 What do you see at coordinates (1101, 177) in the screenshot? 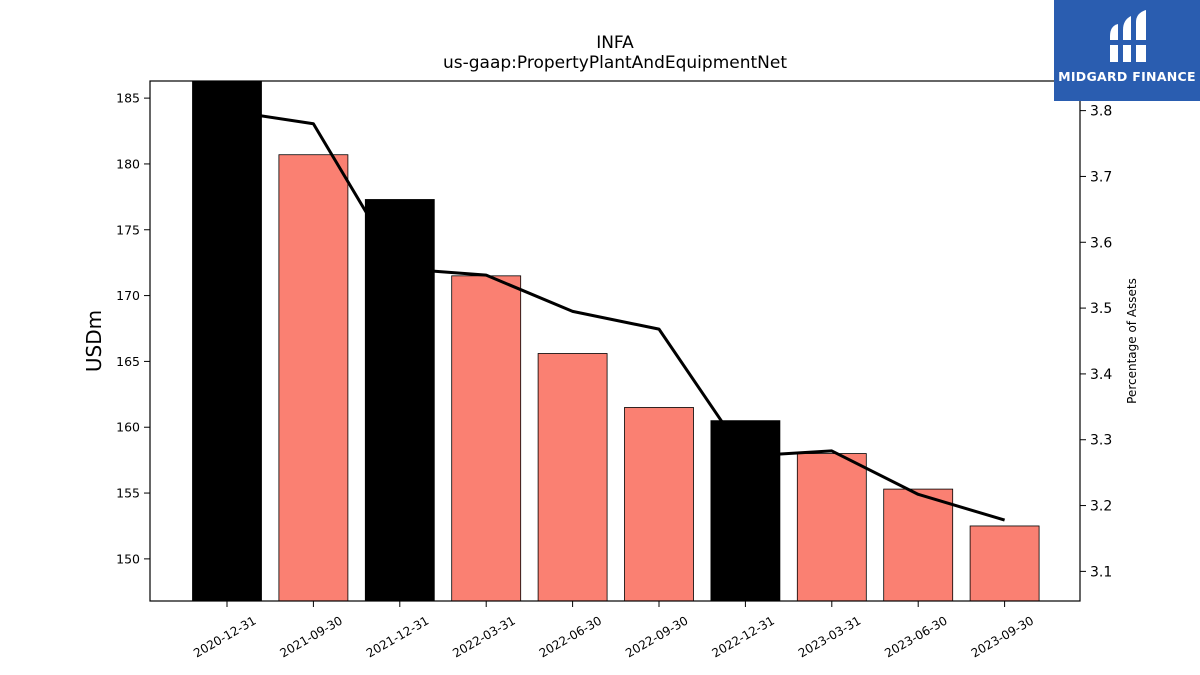
I see `y2-tick-label: 3.7` at bounding box center [1101, 177].